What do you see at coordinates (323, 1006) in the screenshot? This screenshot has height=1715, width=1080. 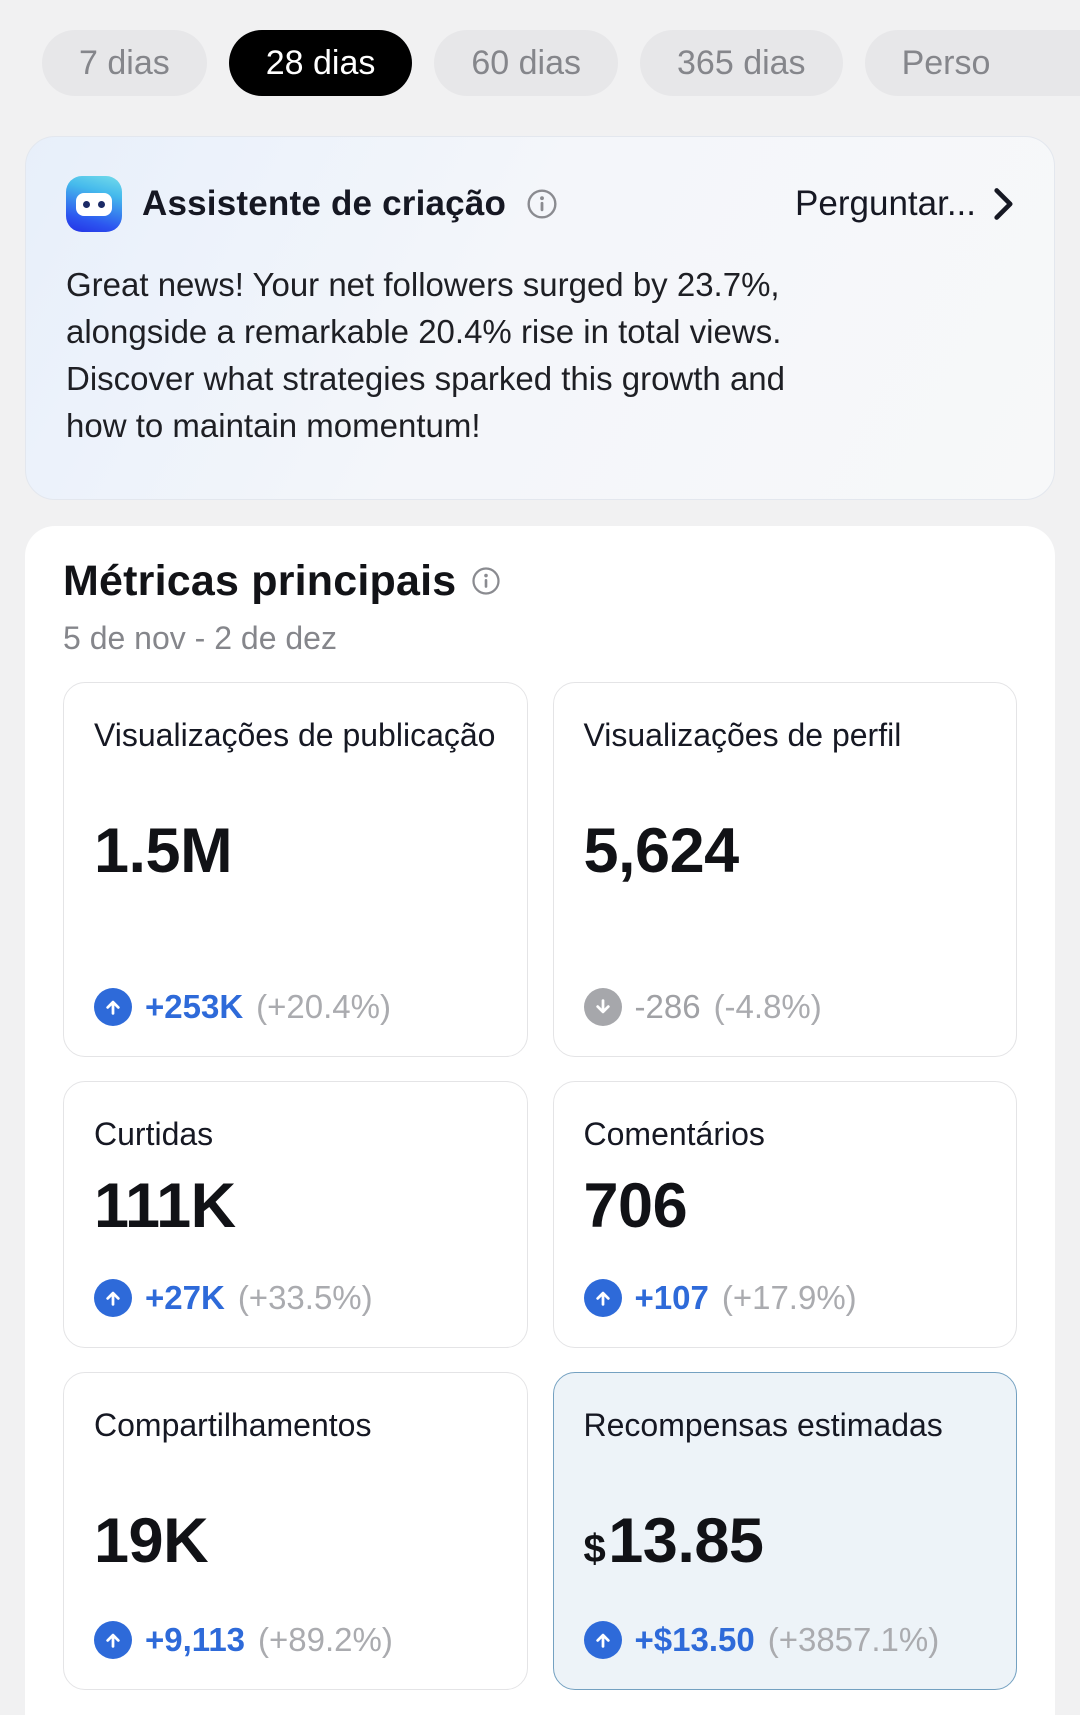 I see `delta-percent: (+20.4%)` at bounding box center [323, 1006].